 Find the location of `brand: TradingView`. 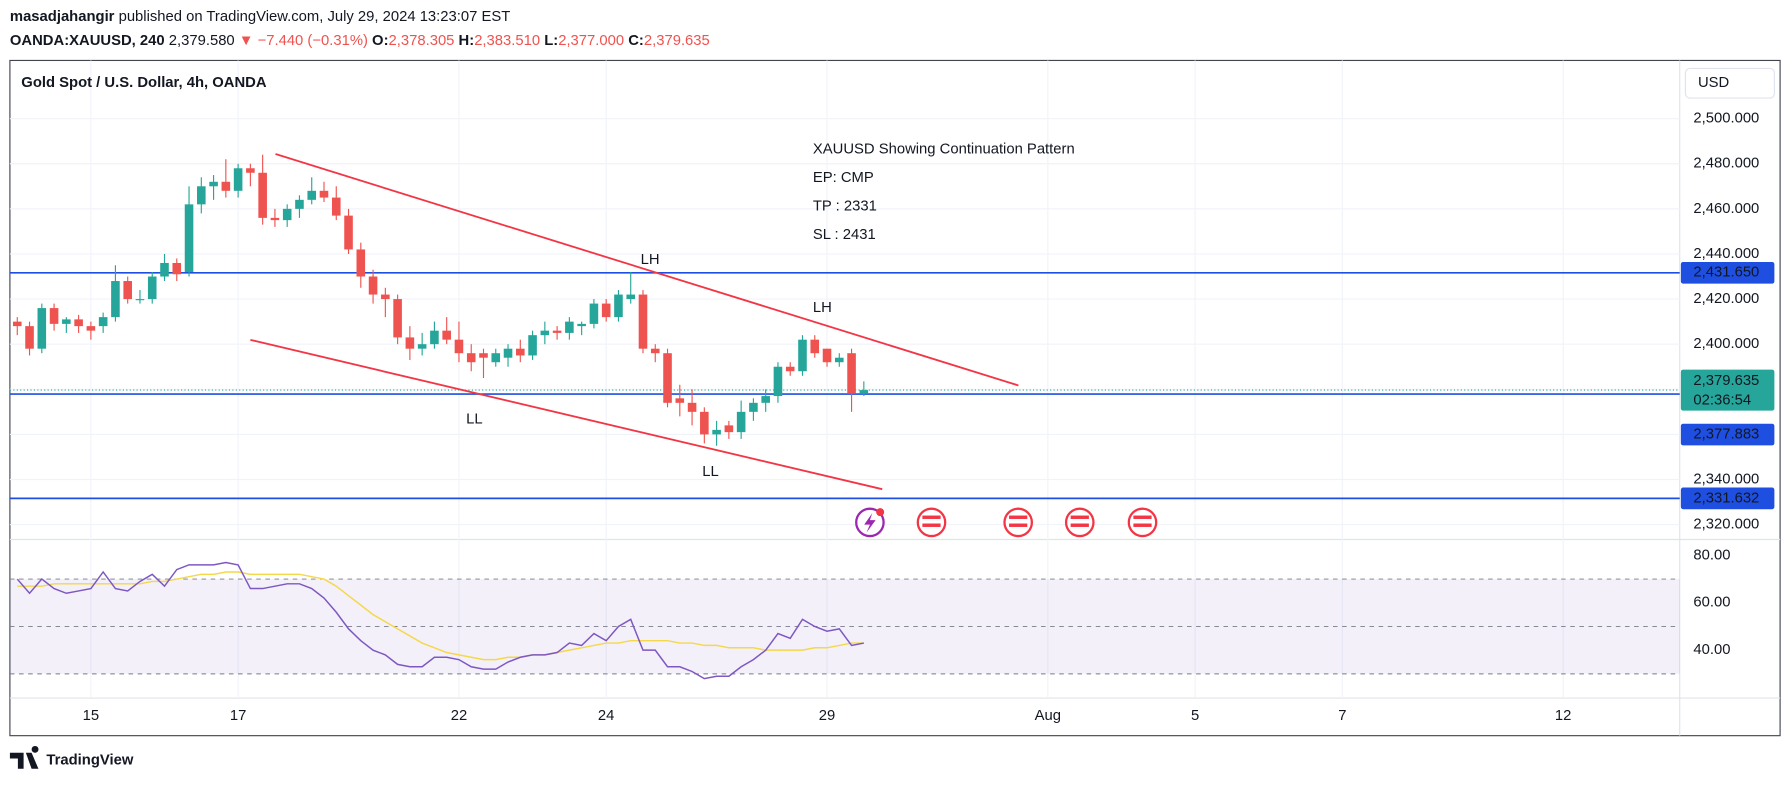

brand: TradingView is located at coordinates (89, 761).